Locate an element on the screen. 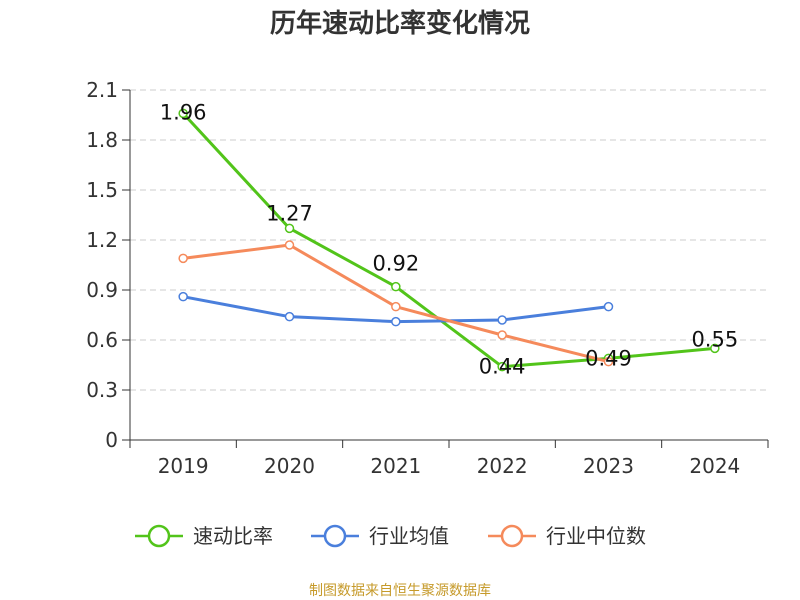 The width and height of the screenshot is (800, 600). y-tick-label: 1.8 is located at coordinates (102, 140).